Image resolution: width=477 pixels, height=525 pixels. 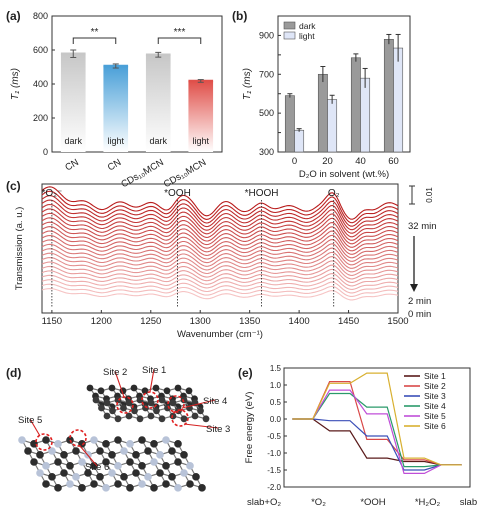 What do you see at coordinates (318, 502) in the screenshot?
I see `x-state-label-e: *O₂` at bounding box center [318, 502].